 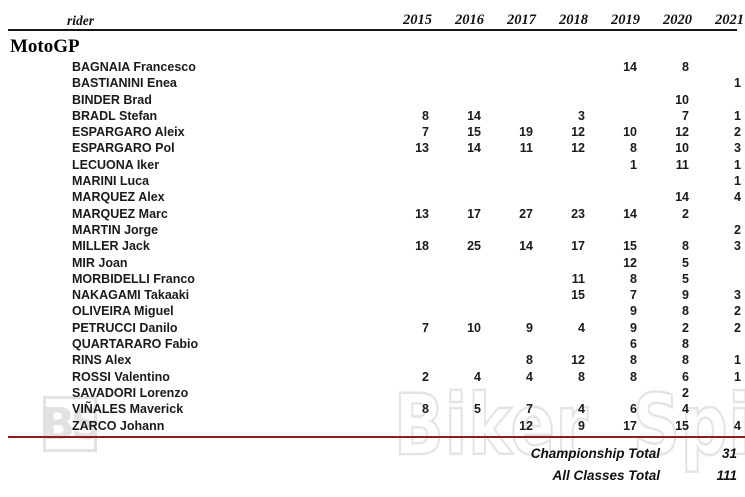 What do you see at coordinates (372, 393) in the screenshot?
I see `rider-row: SAVADORI Lorenzo 2` at bounding box center [372, 393].